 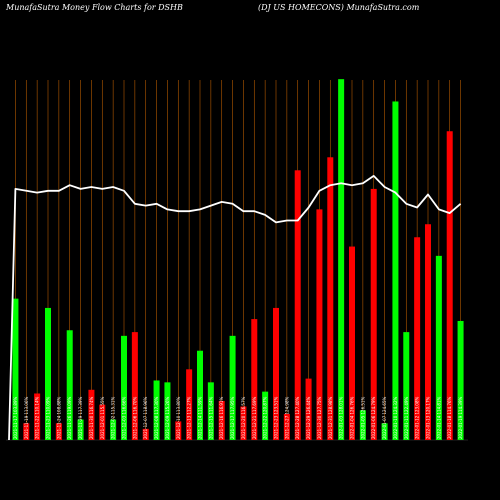 What do you see at coordinates (58, 417) in the screenshot?
I see `x-tick-label: 2021-11-24 108.88%` at bounding box center [58, 417].